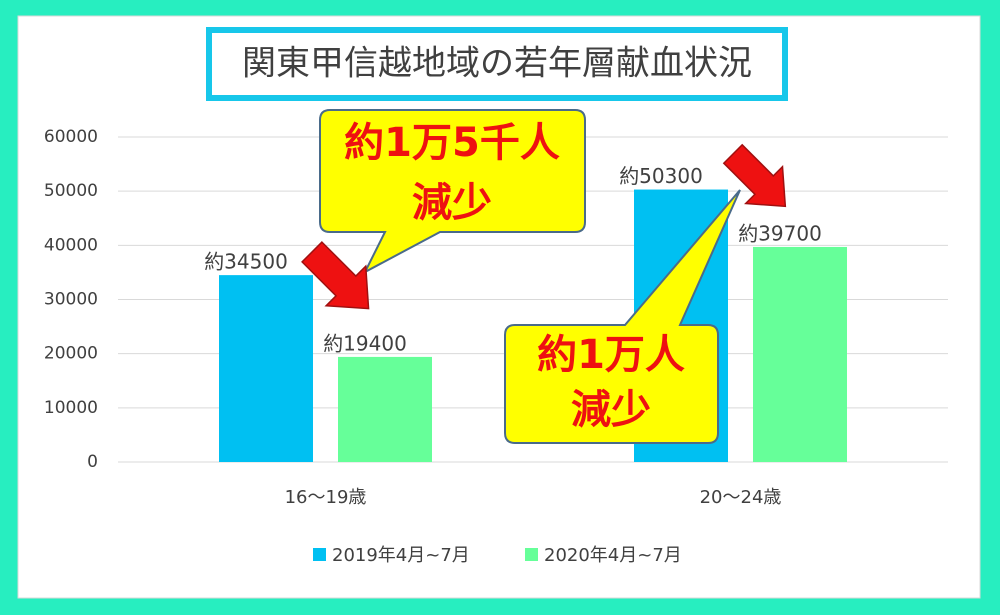  Describe the element at coordinates (71, 245) in the screenshot. I see `y-tick-label: 40000` at that location.